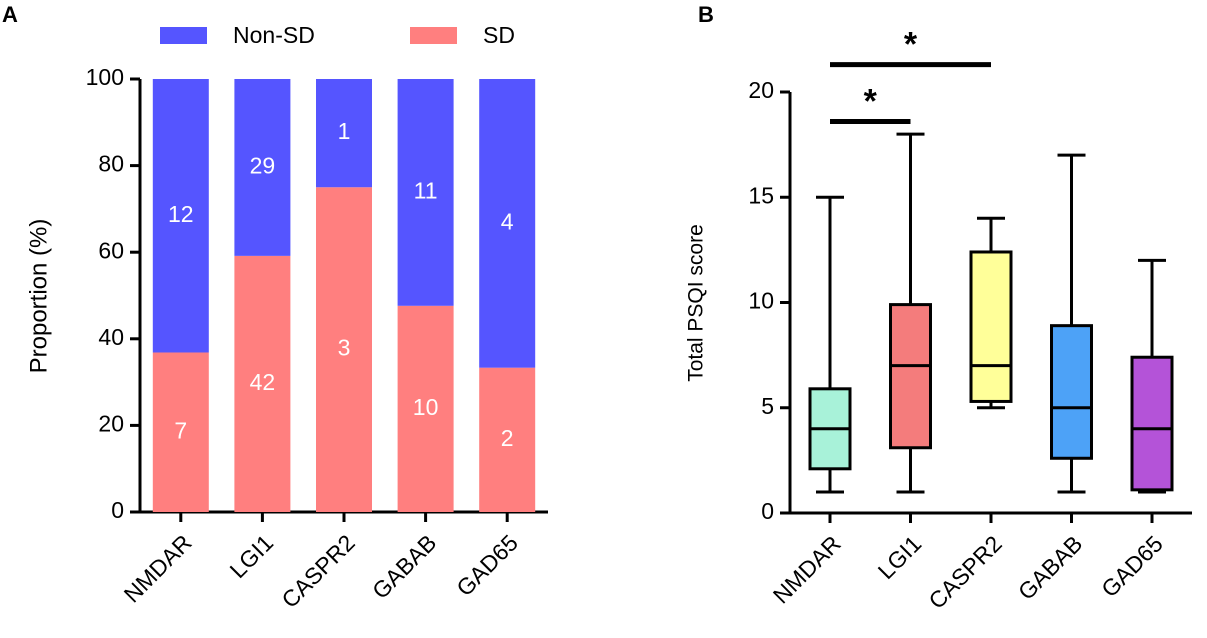  Describe the element at coordinates (761, 301) in the screenshot. I see `y-tick-label: 10` at that location.